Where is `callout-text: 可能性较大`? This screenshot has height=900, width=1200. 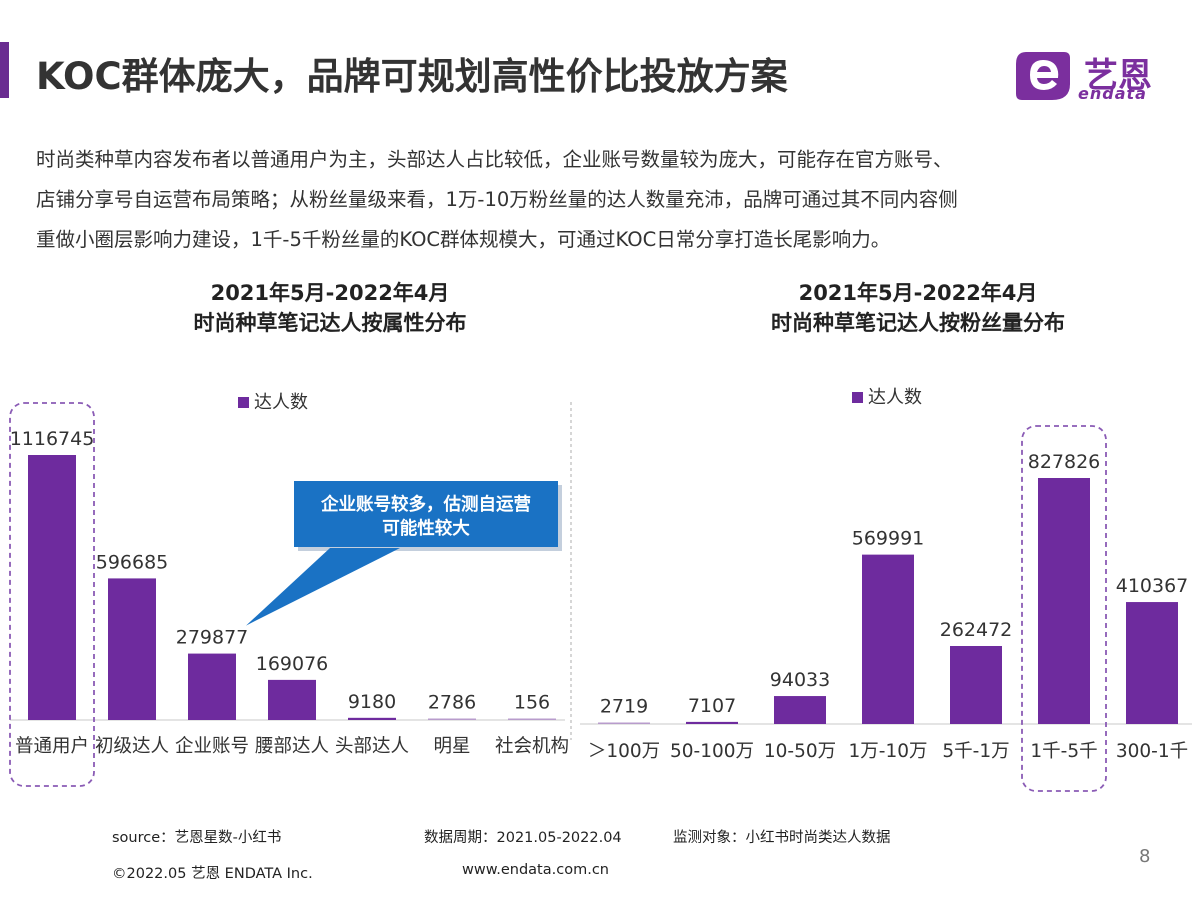 callout-text: 可能性较大 is located at coordinates (426, 528).